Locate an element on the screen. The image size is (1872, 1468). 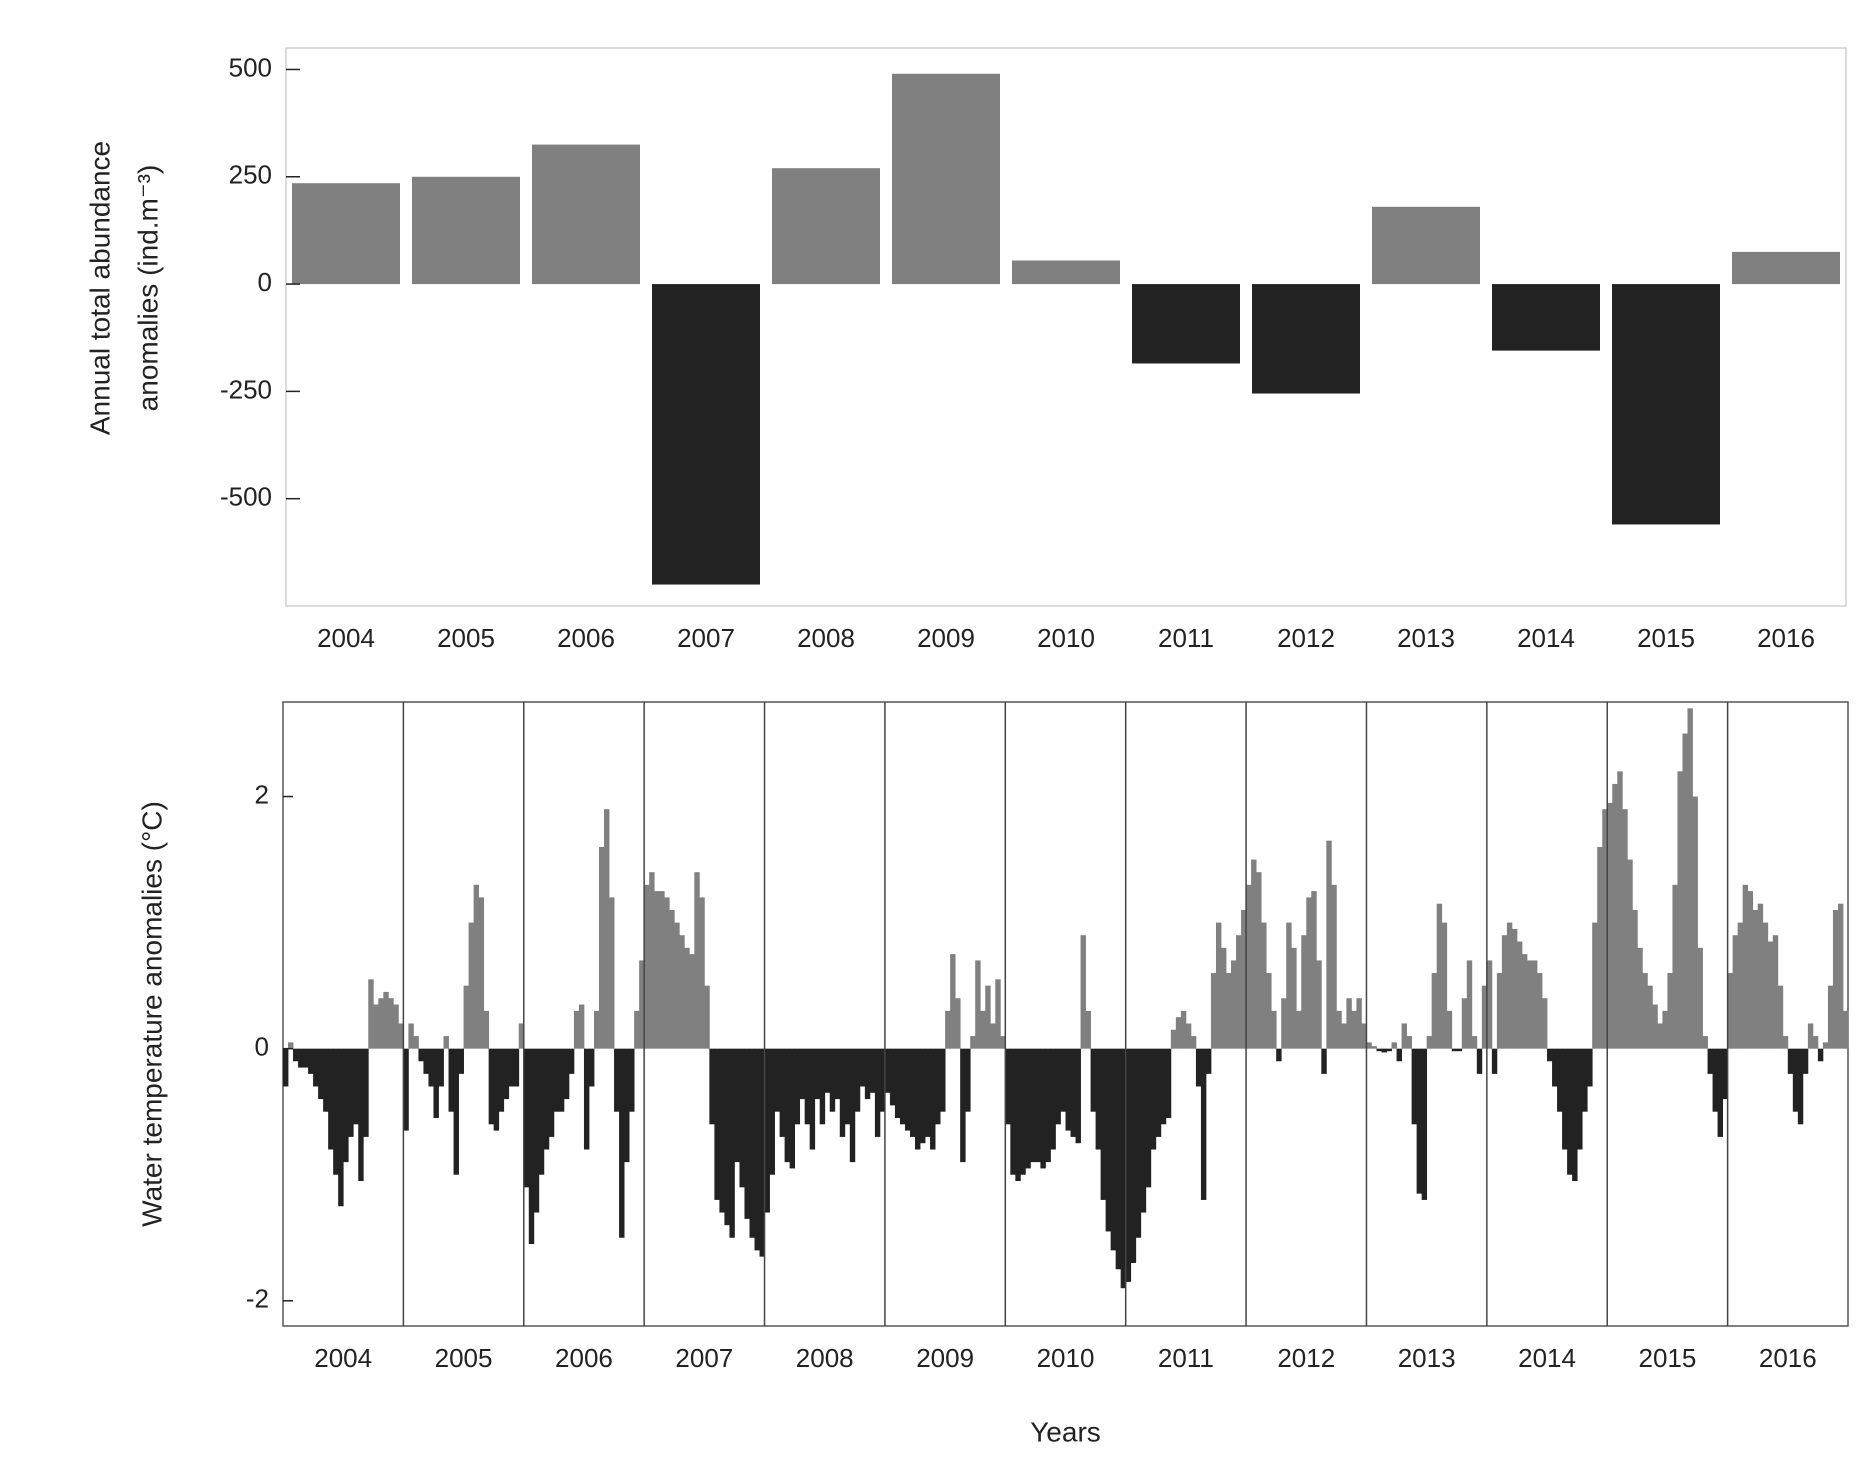
x-axis-label: Years is located at coordinates (1065, 1431).